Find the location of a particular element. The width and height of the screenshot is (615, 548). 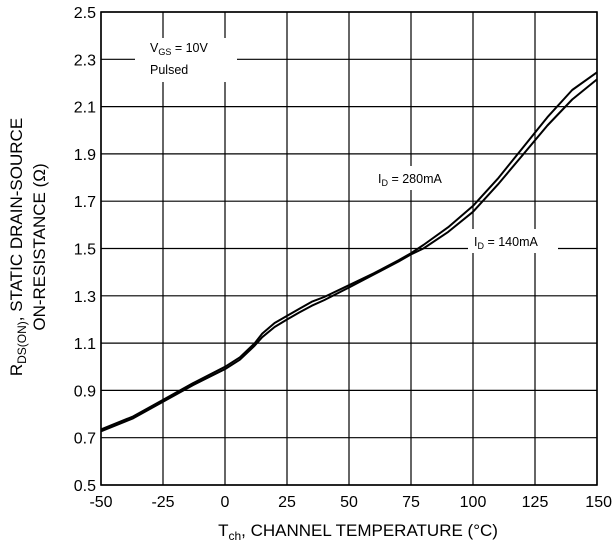

condition-vgs-label: VGS = 10V is located at coordinates (179, 49).